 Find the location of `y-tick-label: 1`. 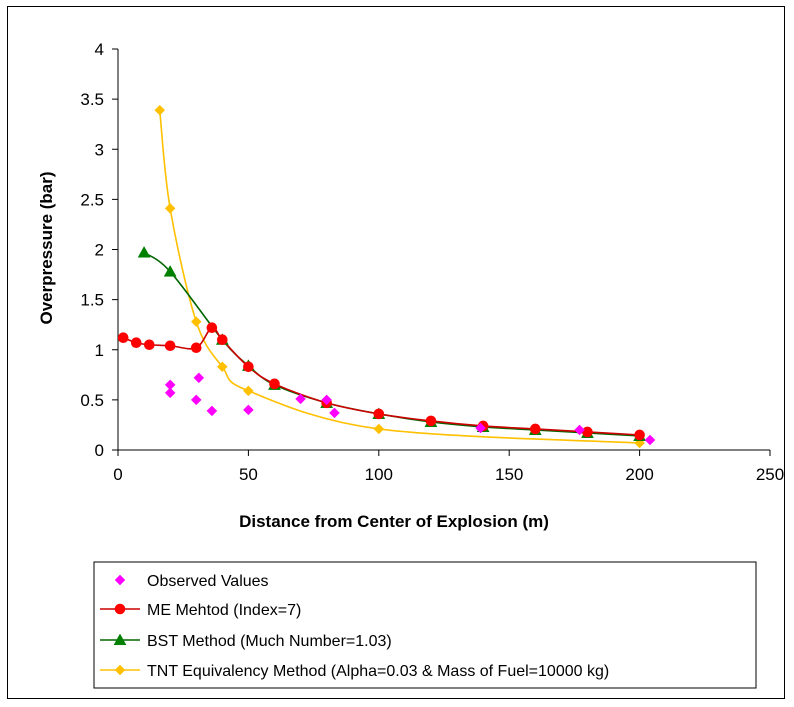

y-tick-label: 1 is located at coordinates (99, 350).